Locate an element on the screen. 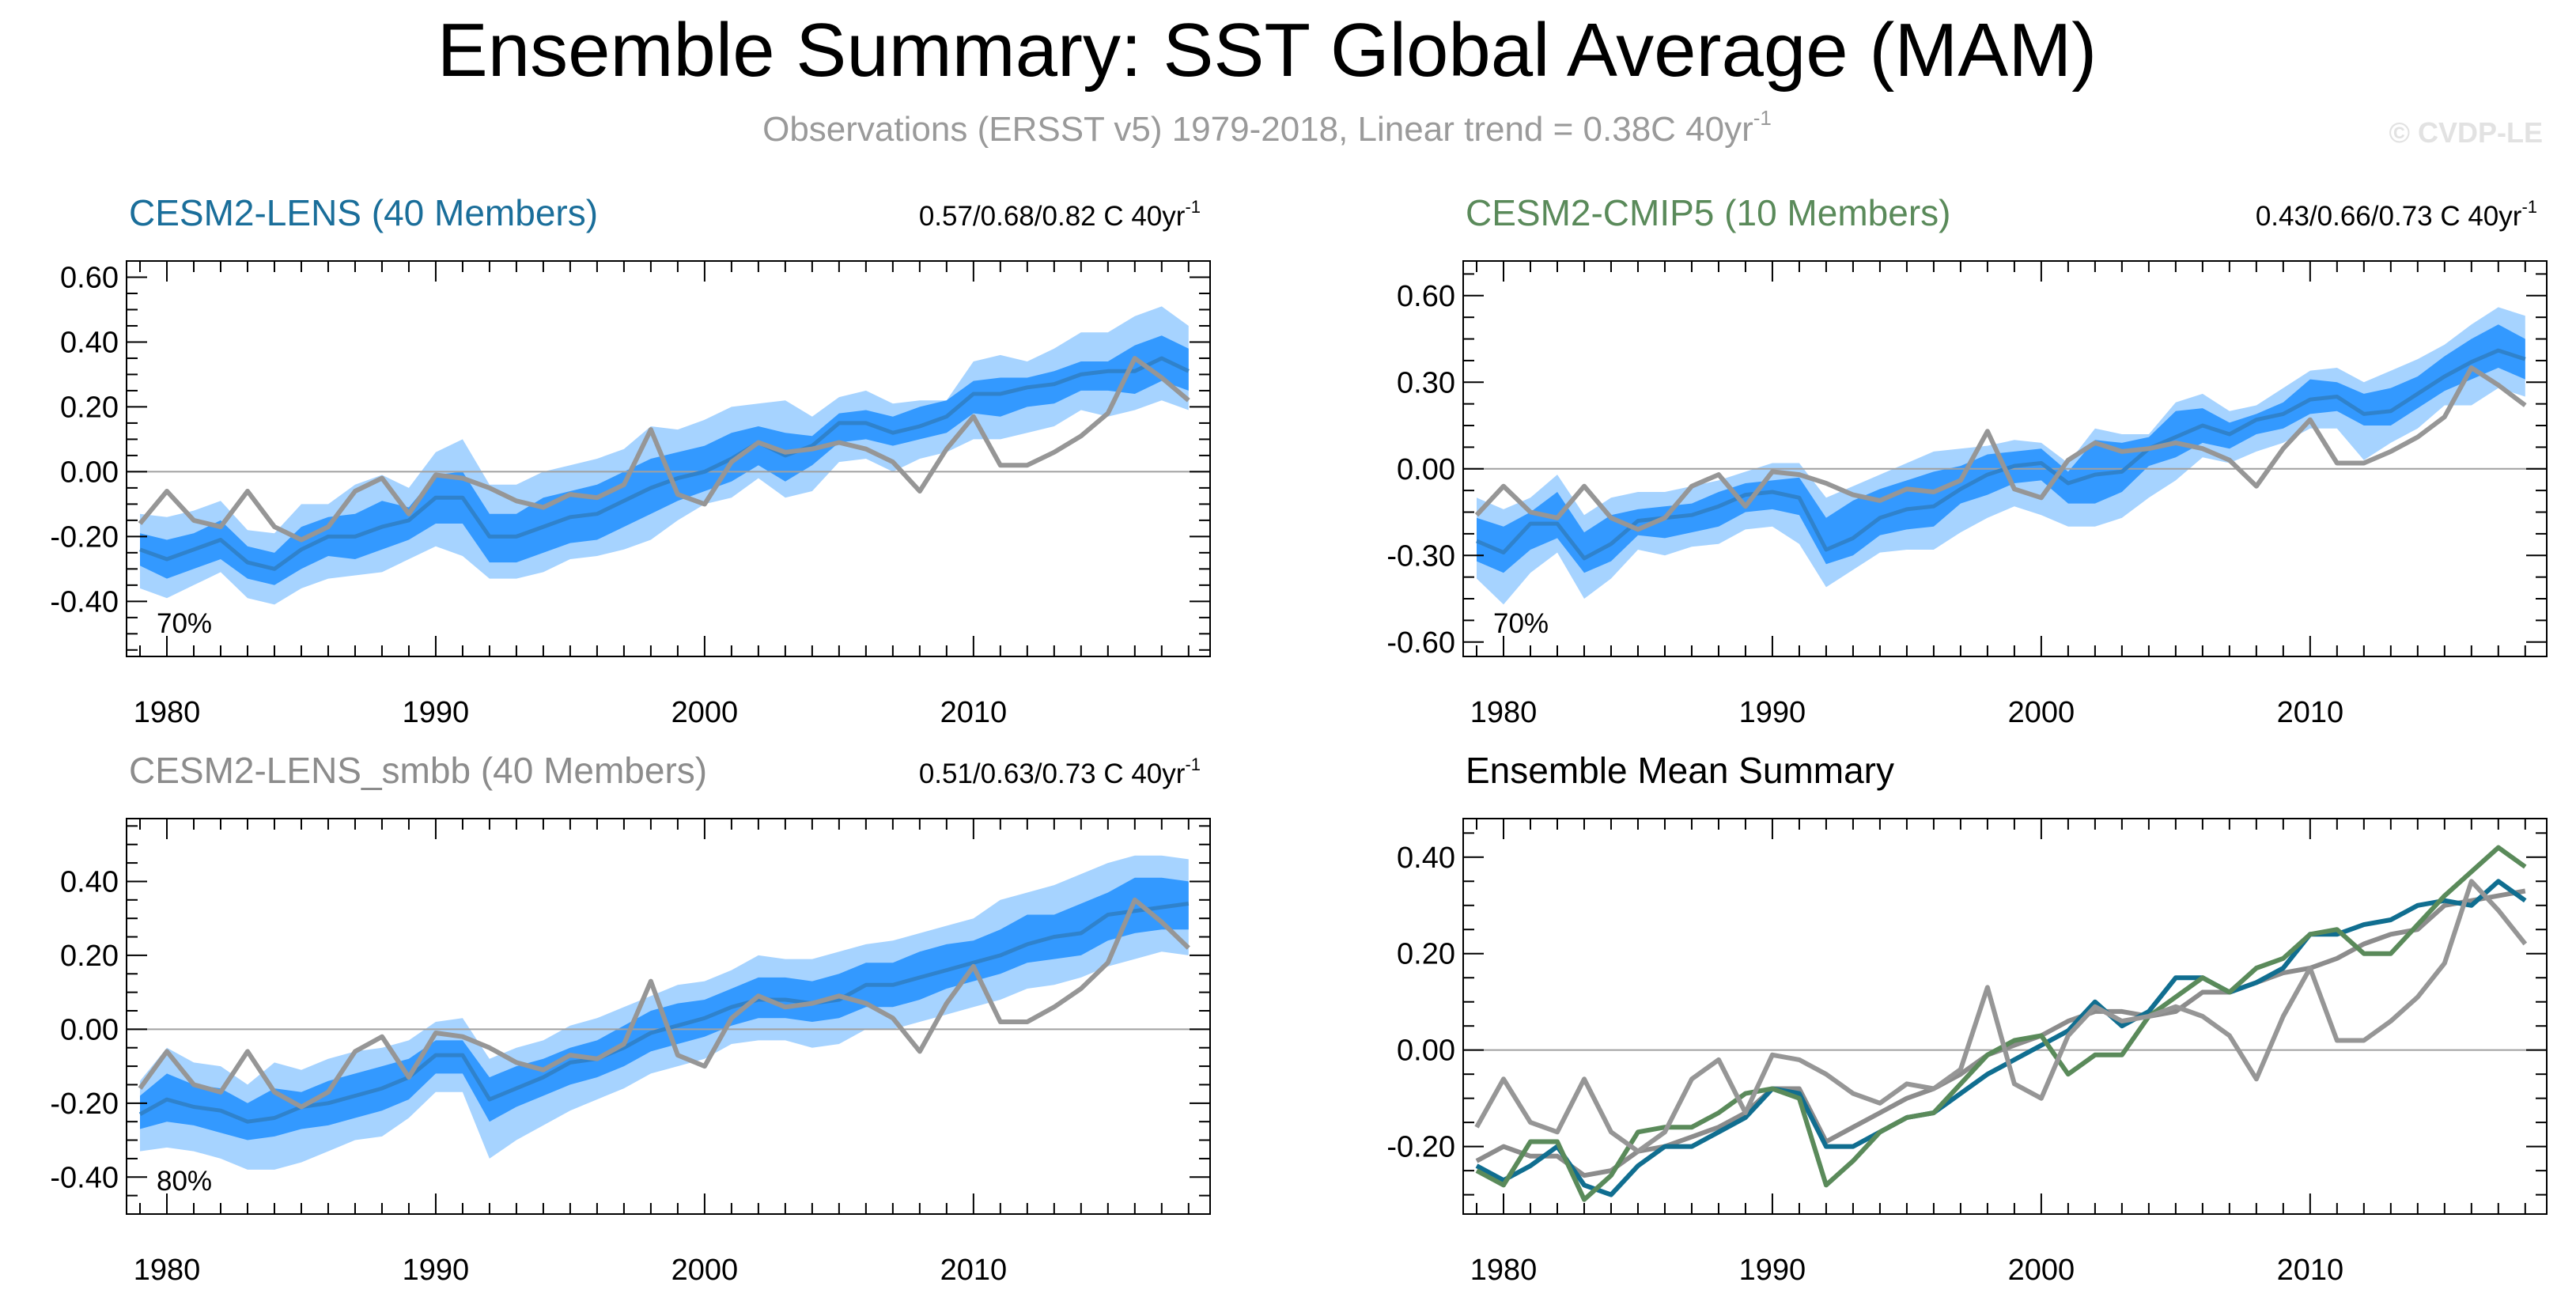  series-line-cesm2-cmip5 is located at coordinates (2001, 1023).